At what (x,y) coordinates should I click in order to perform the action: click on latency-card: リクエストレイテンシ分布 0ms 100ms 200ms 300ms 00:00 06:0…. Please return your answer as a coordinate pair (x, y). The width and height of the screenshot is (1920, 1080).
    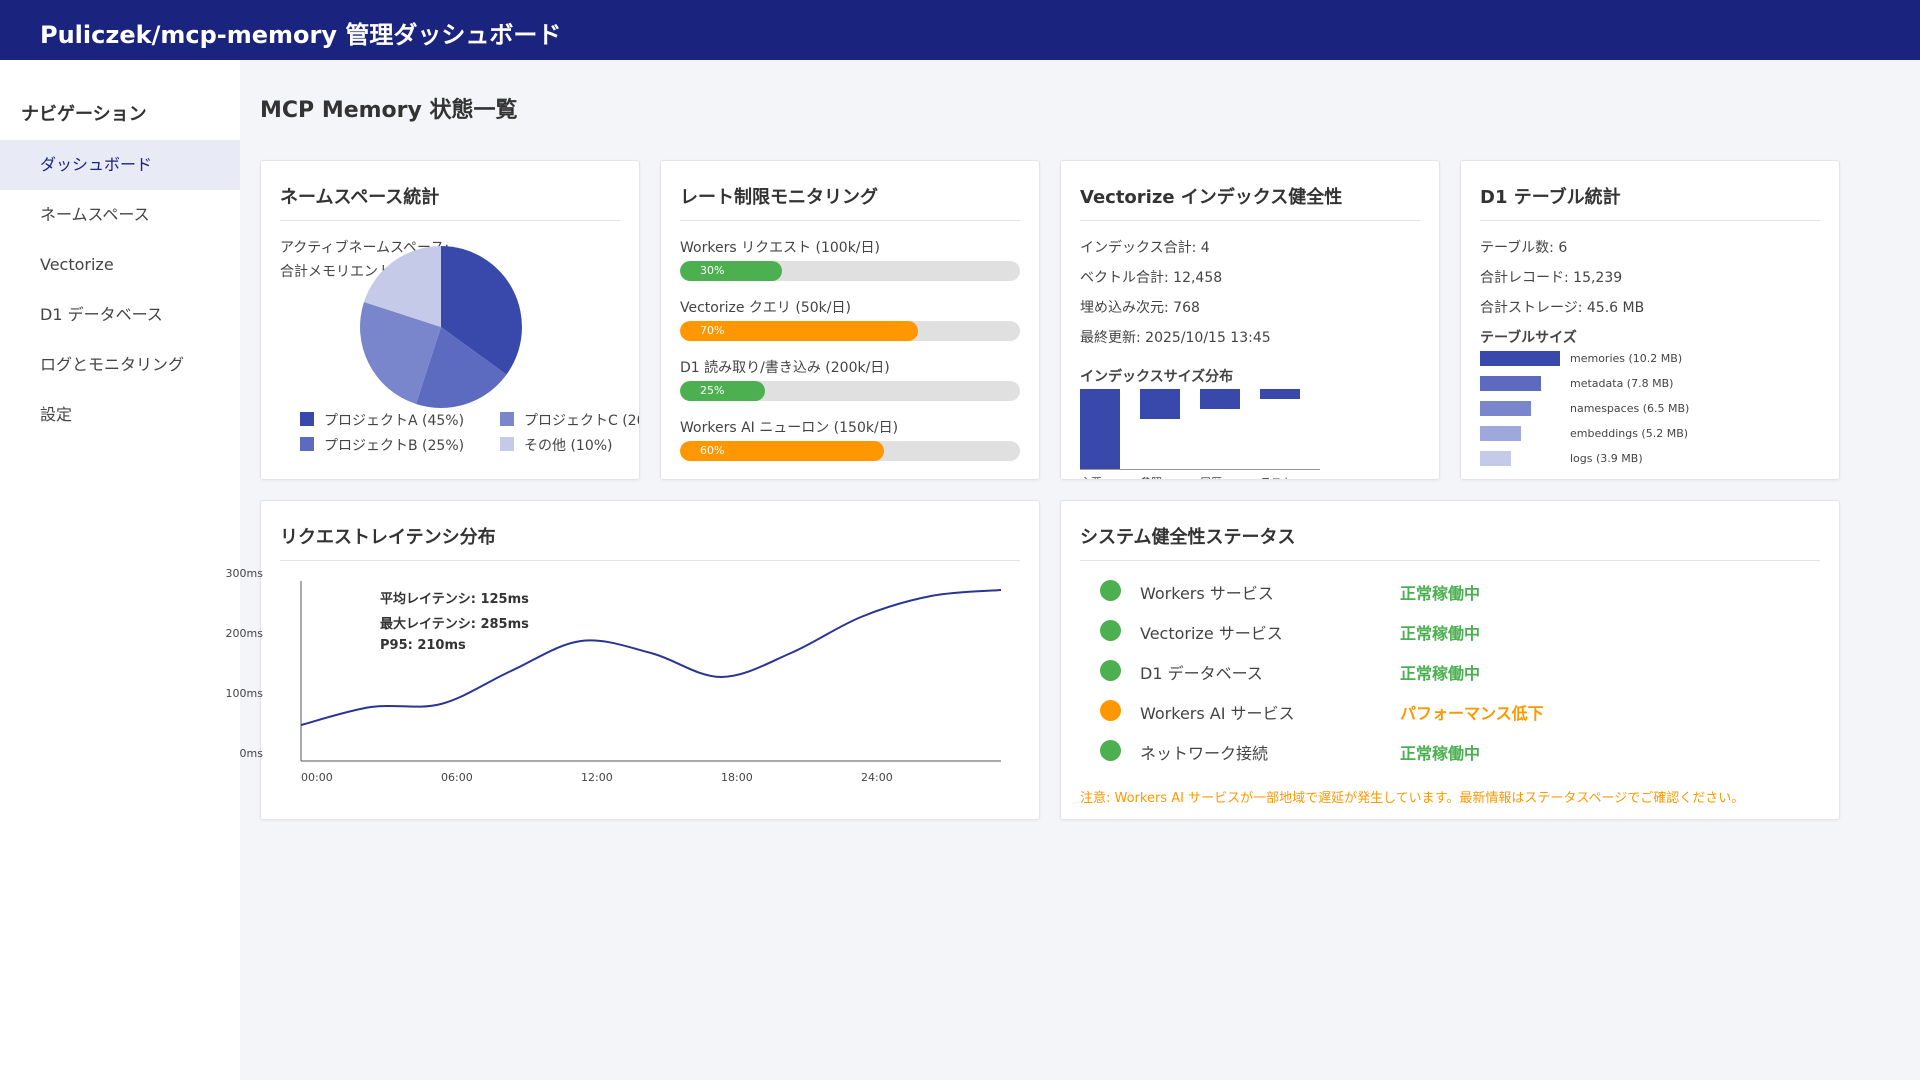
    Looking at the image, I should click on (633, 660).